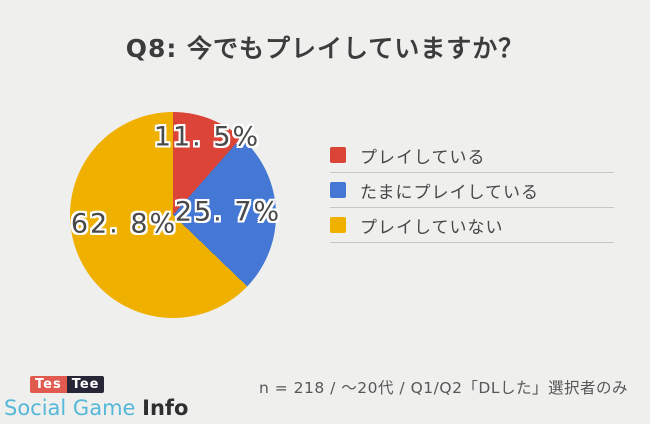 This screenshot has height=424, width=650. I want to click on legend-item-sometimes: たまにプレイしている, so click(472, 190).